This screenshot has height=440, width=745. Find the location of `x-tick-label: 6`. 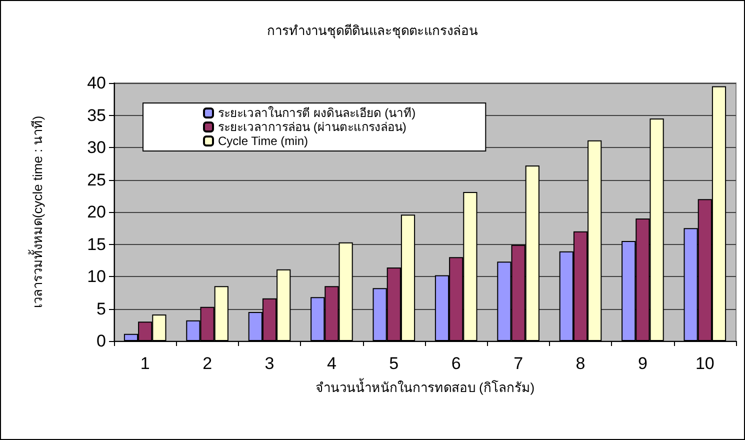

x-tick-label: 6 is located at coordinates (456, 363).